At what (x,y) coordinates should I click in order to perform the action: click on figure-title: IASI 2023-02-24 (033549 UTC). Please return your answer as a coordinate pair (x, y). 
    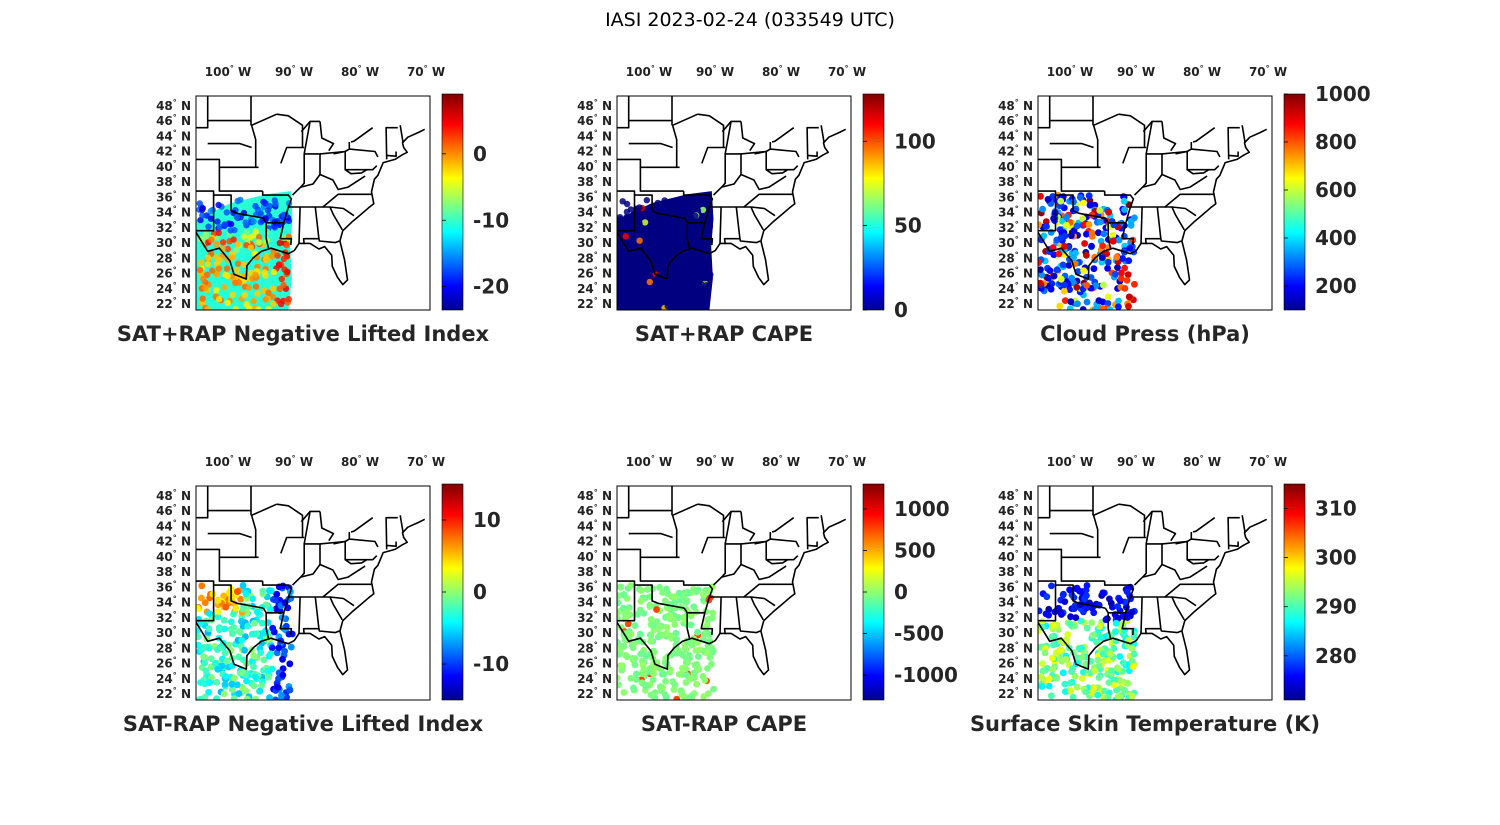
    Looking at the image, I should click on (750, 20).